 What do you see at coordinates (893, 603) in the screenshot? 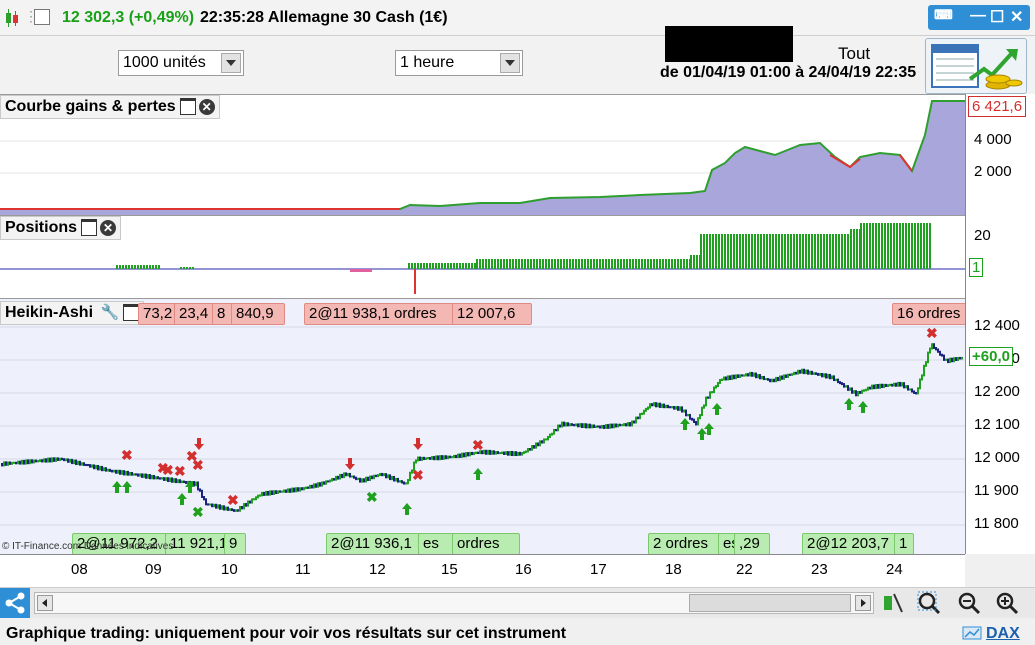
I see `drawing-tool-button` at bounding box center [893, 603].